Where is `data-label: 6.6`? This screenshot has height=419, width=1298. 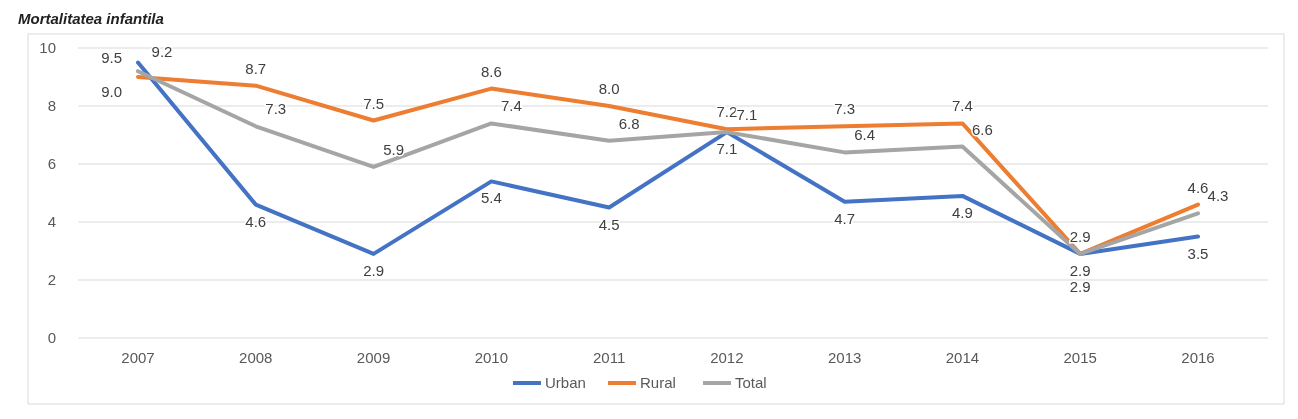 data-label: 6.6 is located at coordinates (982, 129).